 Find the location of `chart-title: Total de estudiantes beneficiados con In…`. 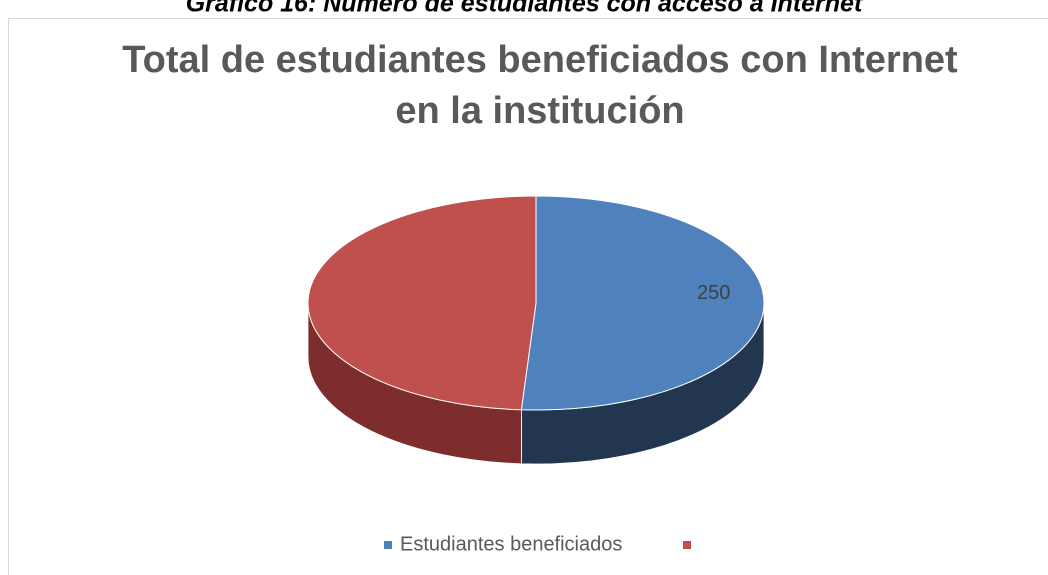

chart-title: Total de estudiantes beneficiados con In… is located at coordinates (540, 60).